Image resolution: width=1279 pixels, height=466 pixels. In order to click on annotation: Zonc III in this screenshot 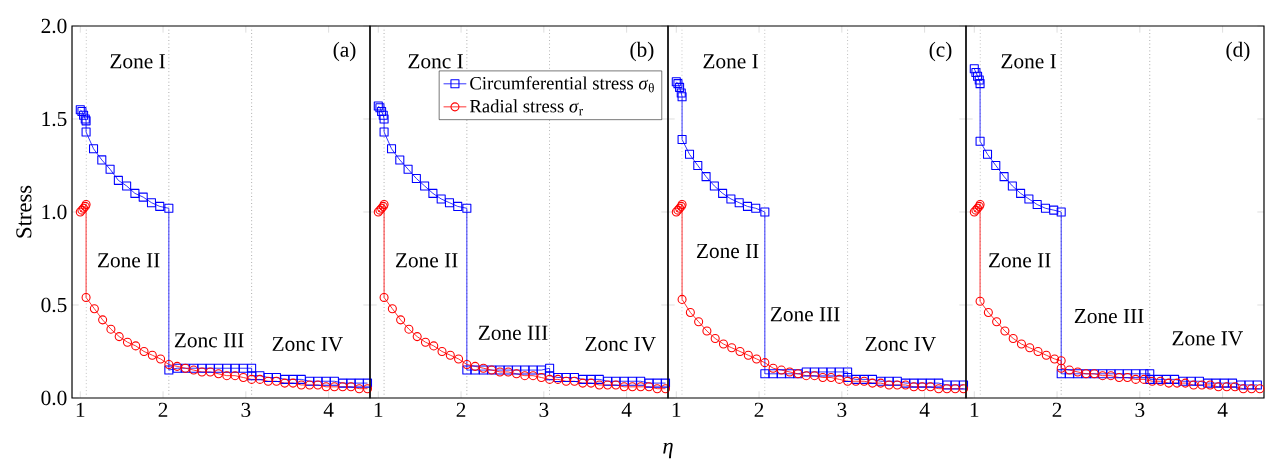, I will do `click(209, 340)`.